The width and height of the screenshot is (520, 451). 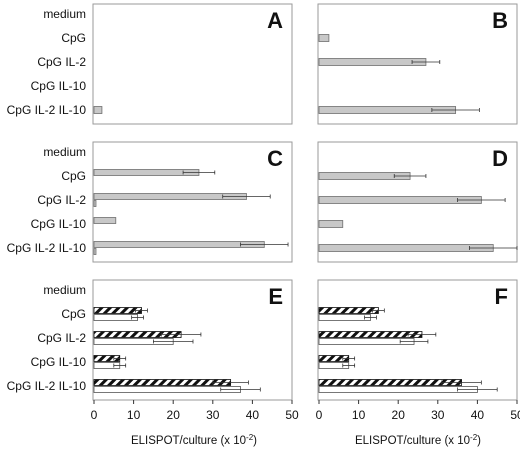 What do you see at coordinates (418, 415) in the screenshot?
I see `x-axis-right: 0 10 20 30 40 50` at bounding box center [418, 415].